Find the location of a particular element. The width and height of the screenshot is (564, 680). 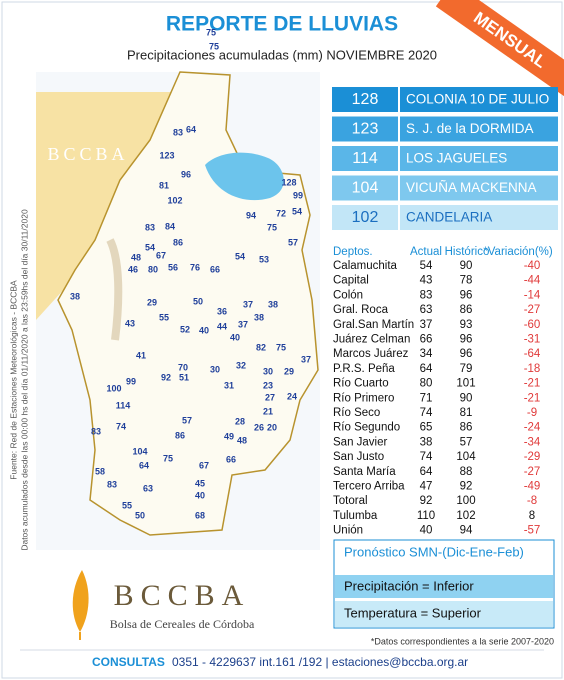

lake is located at coordinates (244, 176).